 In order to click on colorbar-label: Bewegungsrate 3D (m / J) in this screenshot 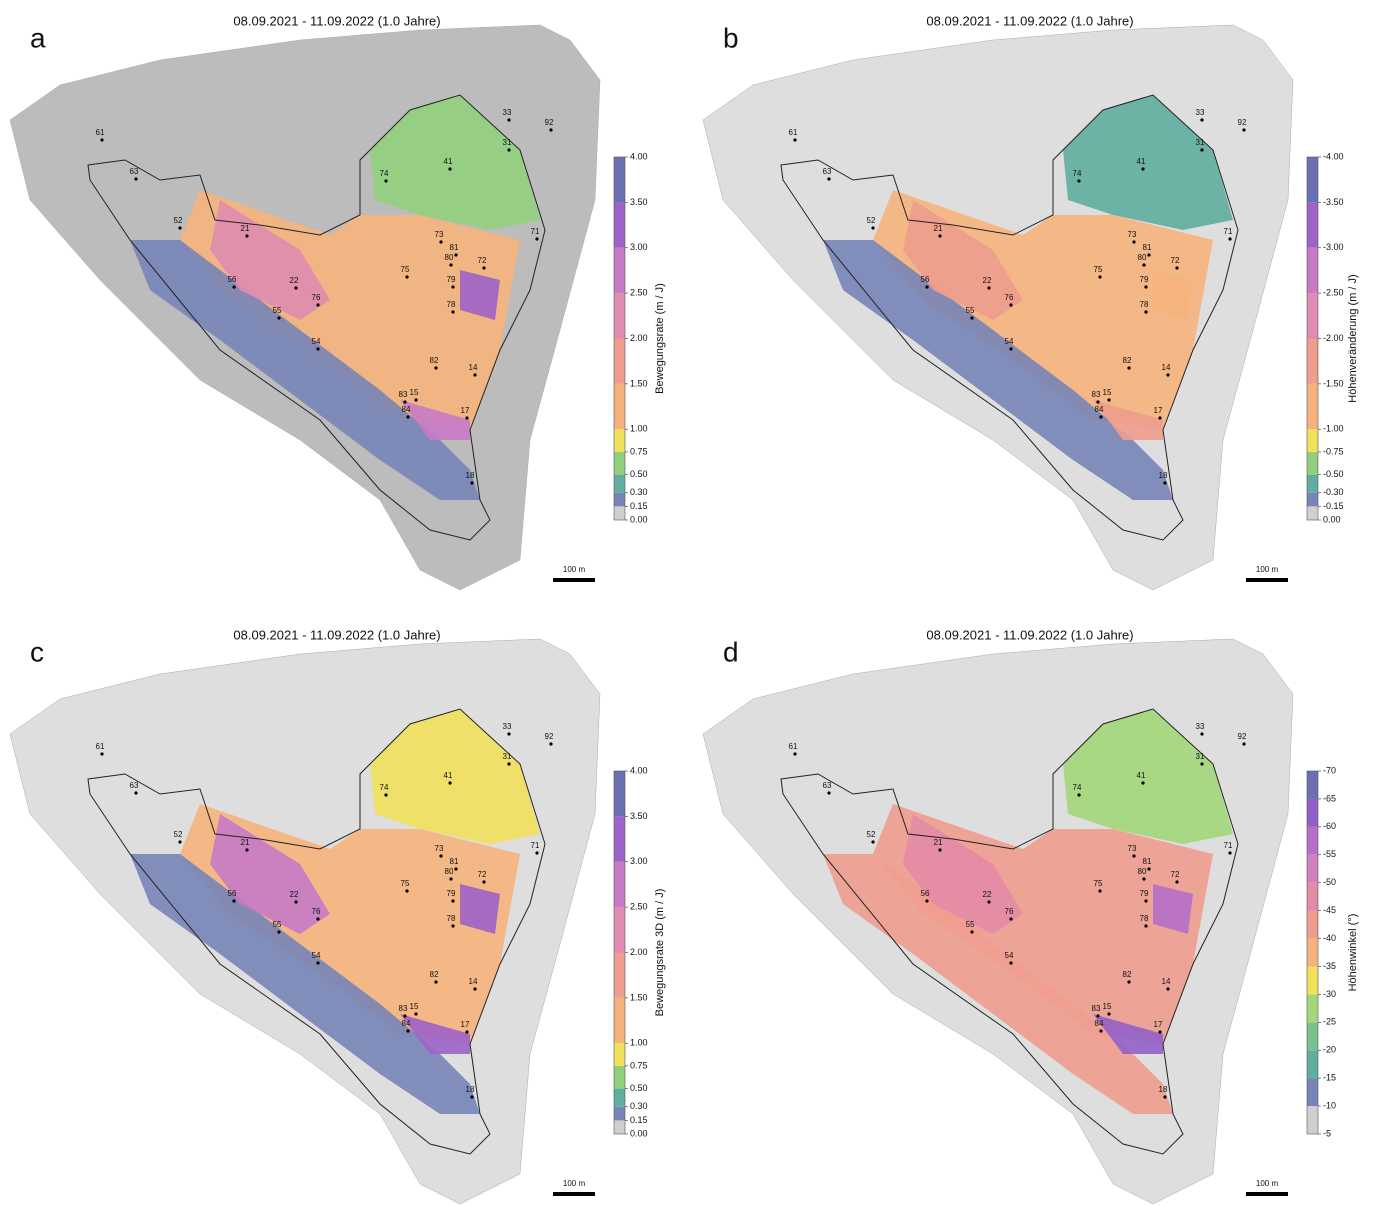, I will do `click(660, 953)`.